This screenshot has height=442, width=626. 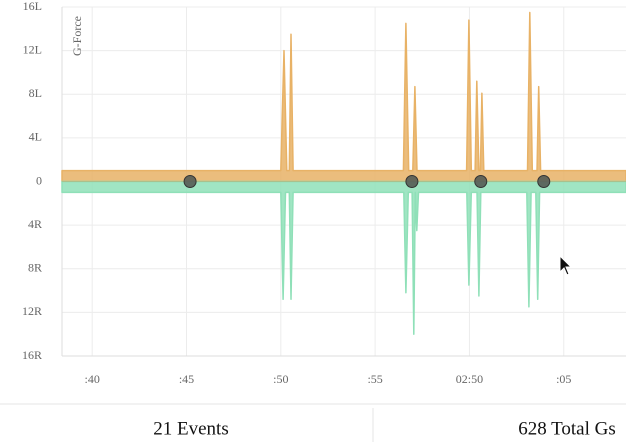 What do you see at coordinates (190, 428) in the screenshot?
I see `stat: 21 Events` at bounding box center [190, 428].